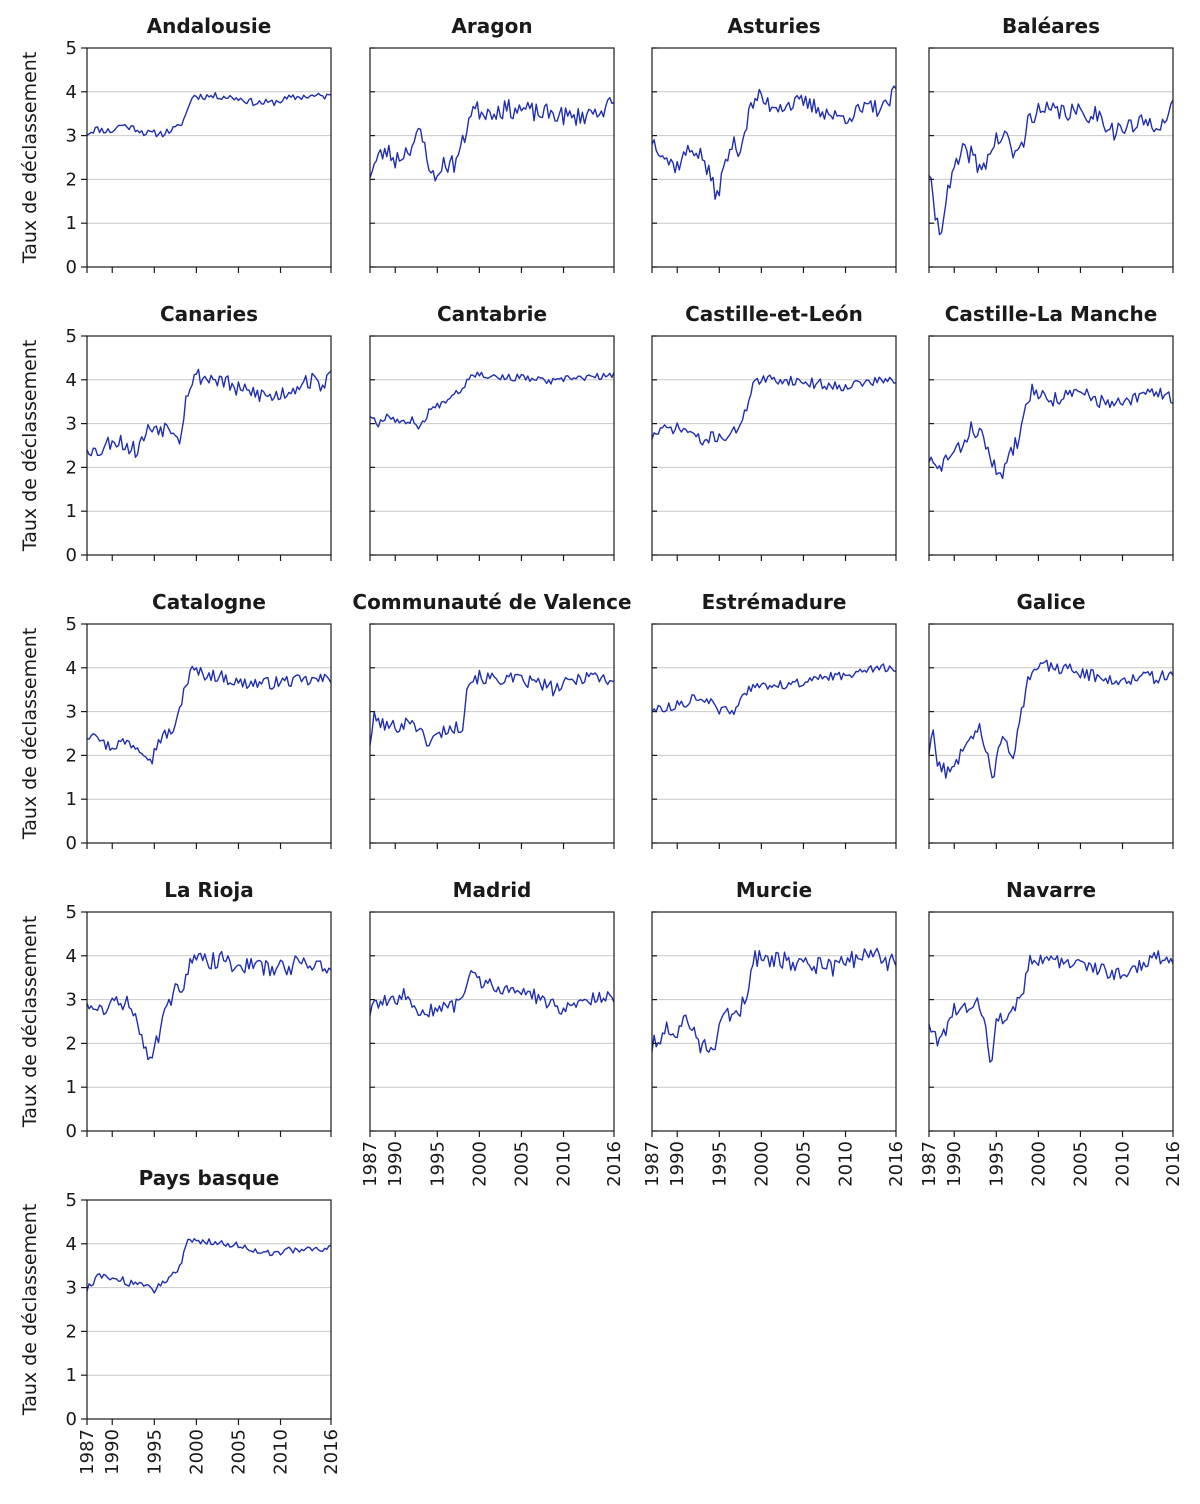 The image size is (1200, 1504). I want to click on panel-title: Asturies, so click(773, 26).